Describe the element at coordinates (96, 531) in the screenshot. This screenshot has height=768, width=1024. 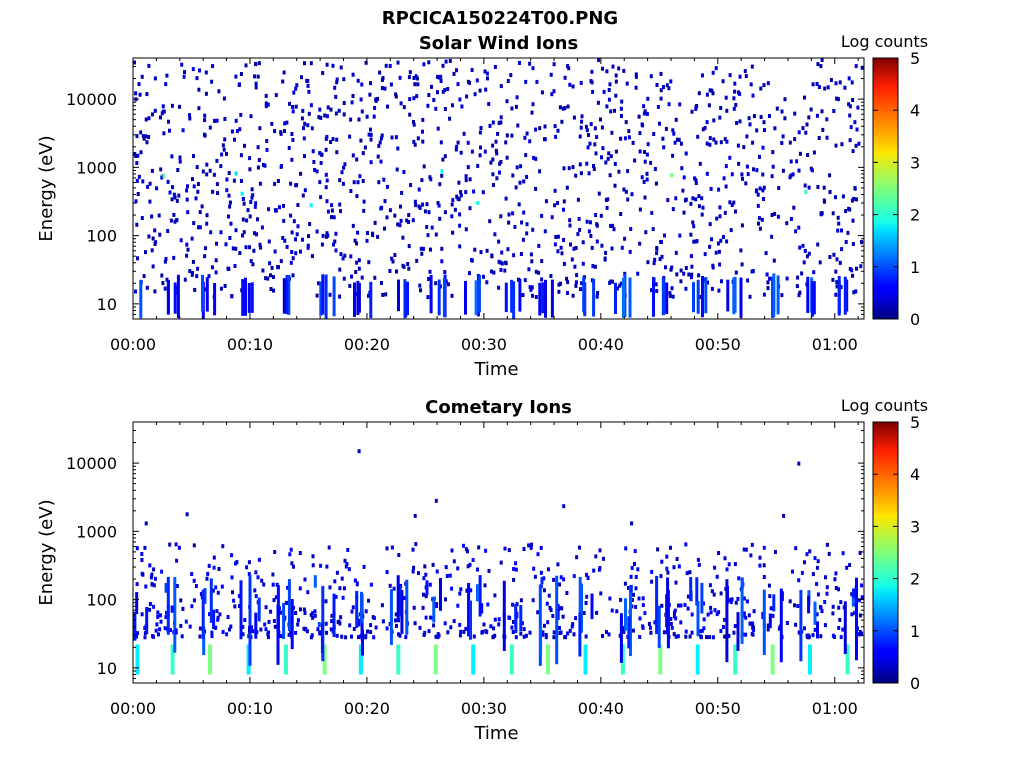
I see `y-tick-label: 1000` at that location.